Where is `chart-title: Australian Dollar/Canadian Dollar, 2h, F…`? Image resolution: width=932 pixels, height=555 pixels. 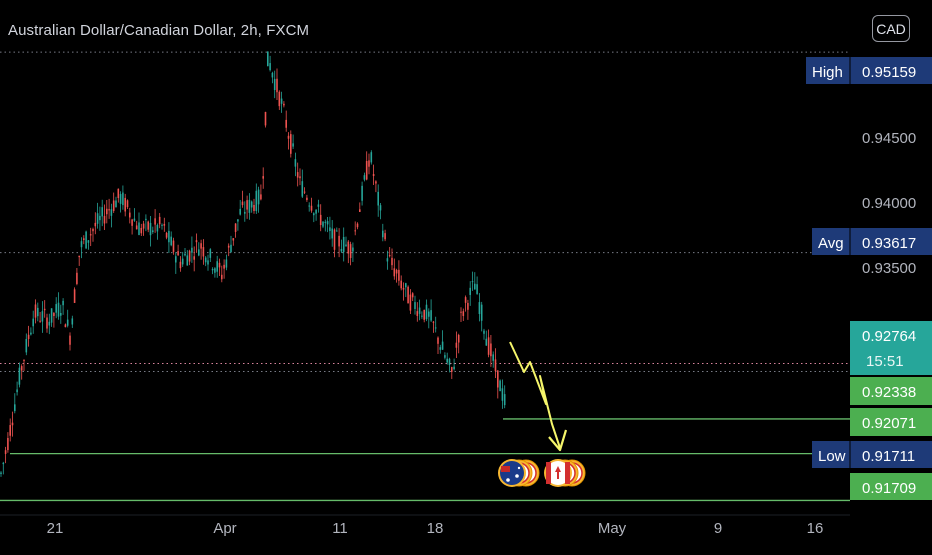
chart-title: Australian Dollar/Canadian Dollar, 2h, F… is located at coordinates (159, 30).